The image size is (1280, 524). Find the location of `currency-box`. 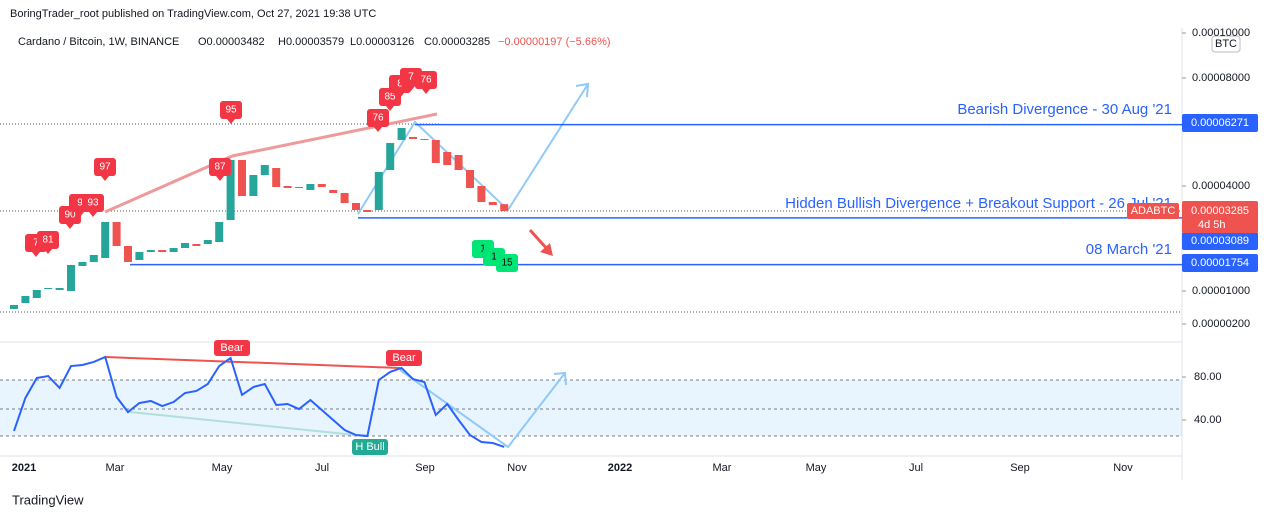

currency-box is located at coordinates (1226, 44).